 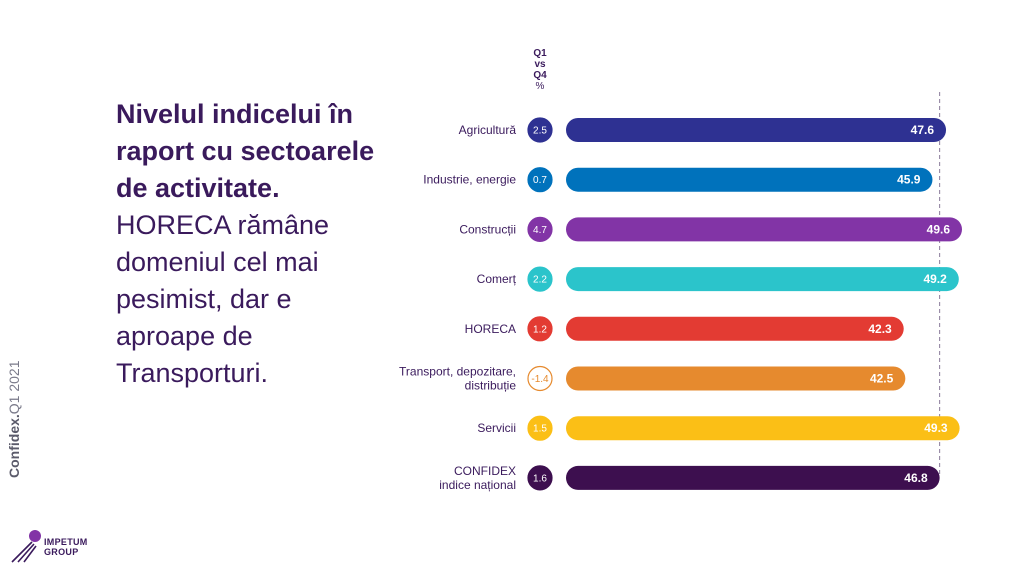 I want to click on logo-line2: GROUP, so click(x=61, y=552).